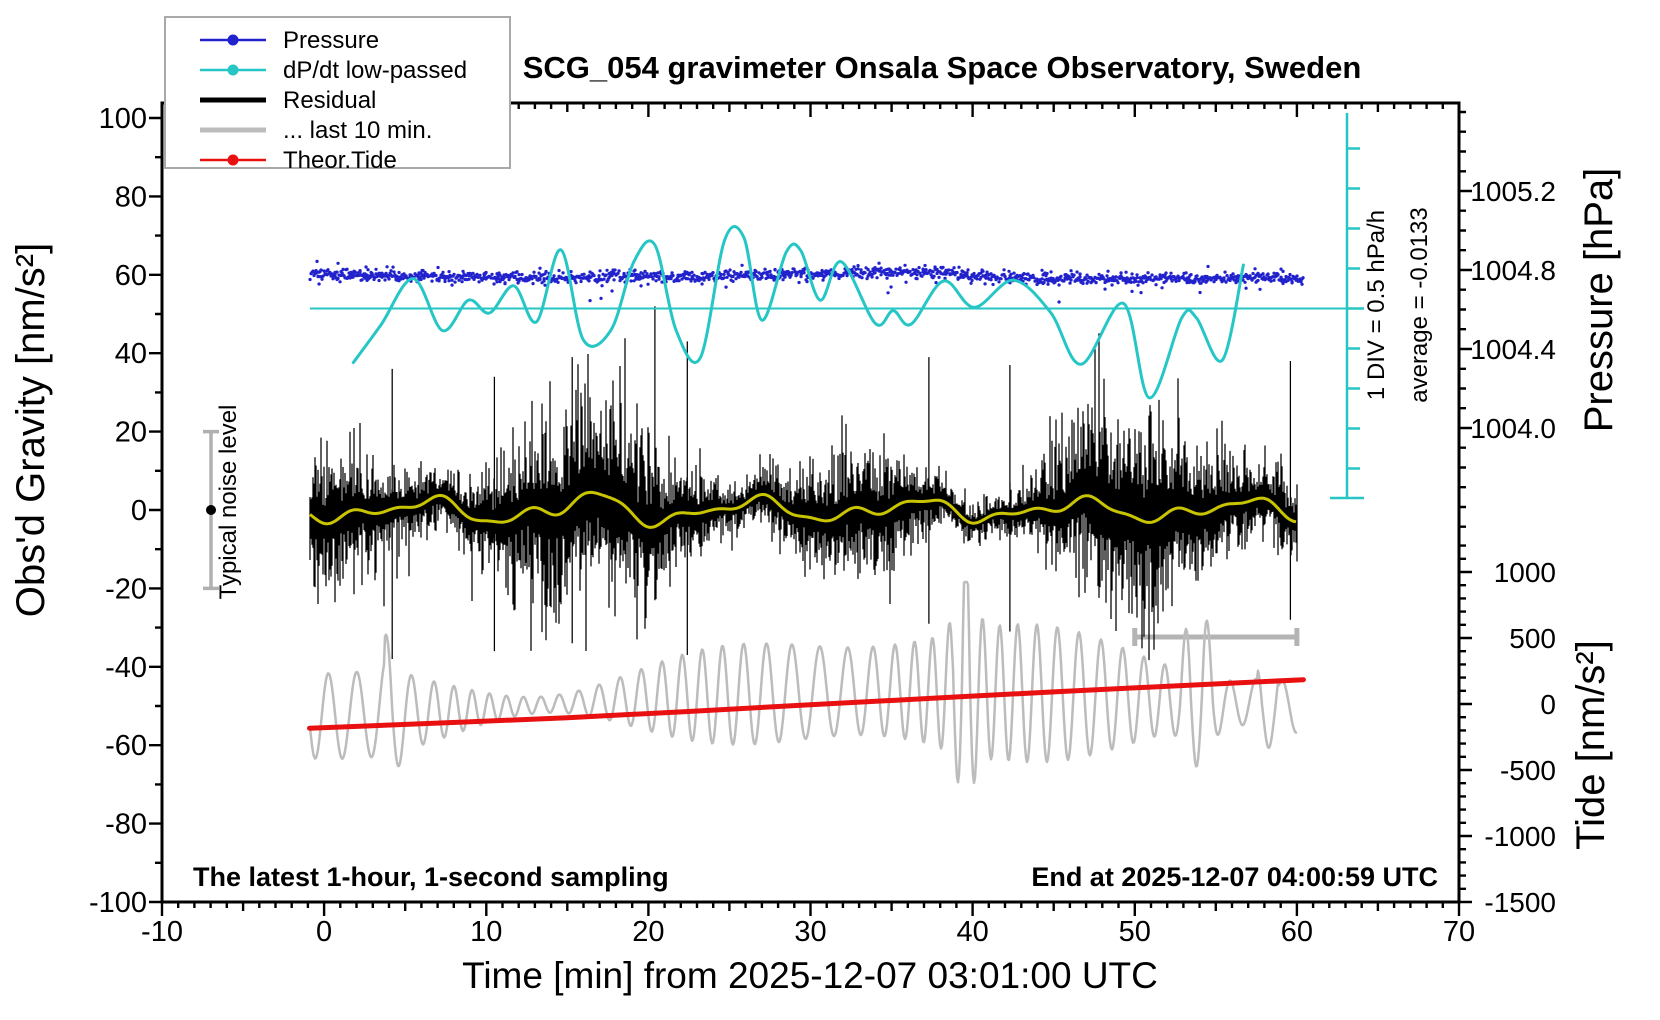  Describe the element at coordinates (486, 932) in the screenshot. I see `x-tick-label: 10` at that location.